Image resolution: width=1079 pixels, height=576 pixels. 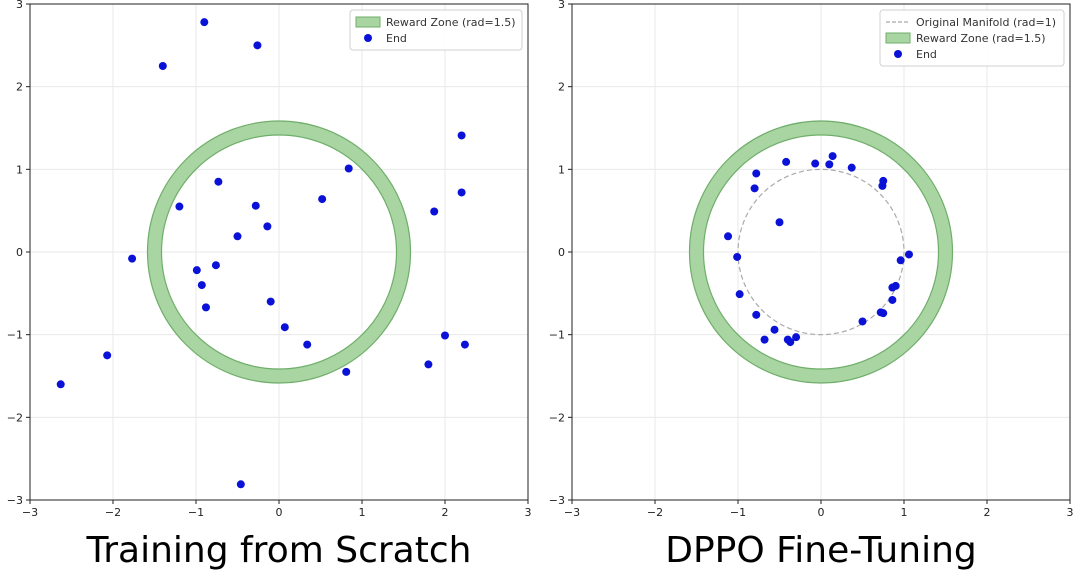 I want to click on caption-training-from-scratch: Training from Scratch, so click(x=279, y=550).